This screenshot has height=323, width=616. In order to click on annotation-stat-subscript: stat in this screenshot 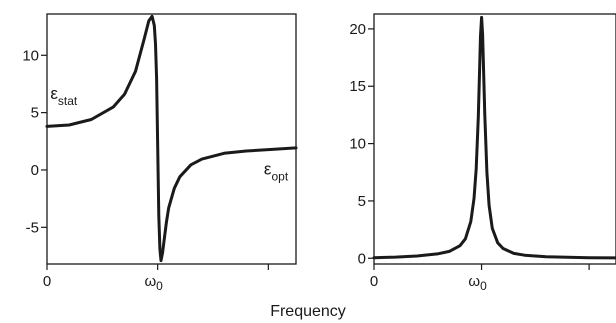, I will do `click(68, 101)`.